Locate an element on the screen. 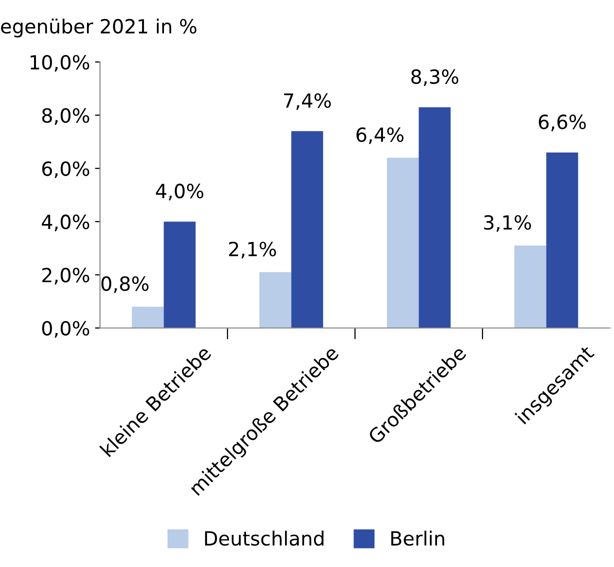 Image resolution: width=614 pixels, height=567 pixels. data-label: 2,1% is located at coordinates (252, 250).